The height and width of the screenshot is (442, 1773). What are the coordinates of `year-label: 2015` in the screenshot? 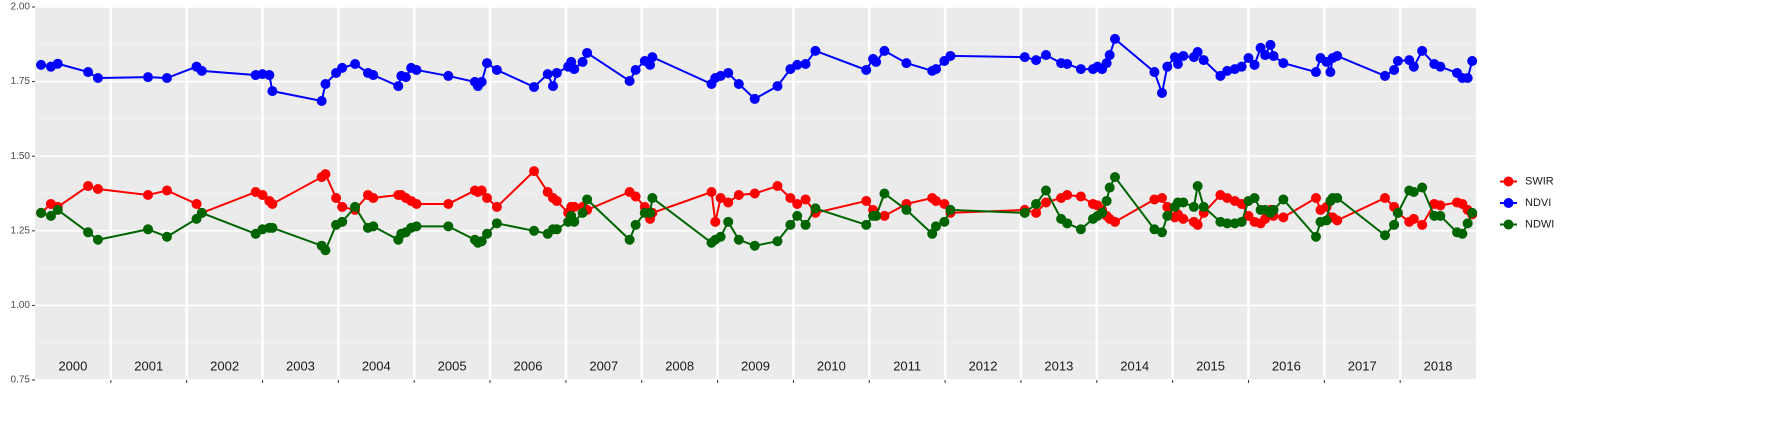 It's located at (1210, 365).